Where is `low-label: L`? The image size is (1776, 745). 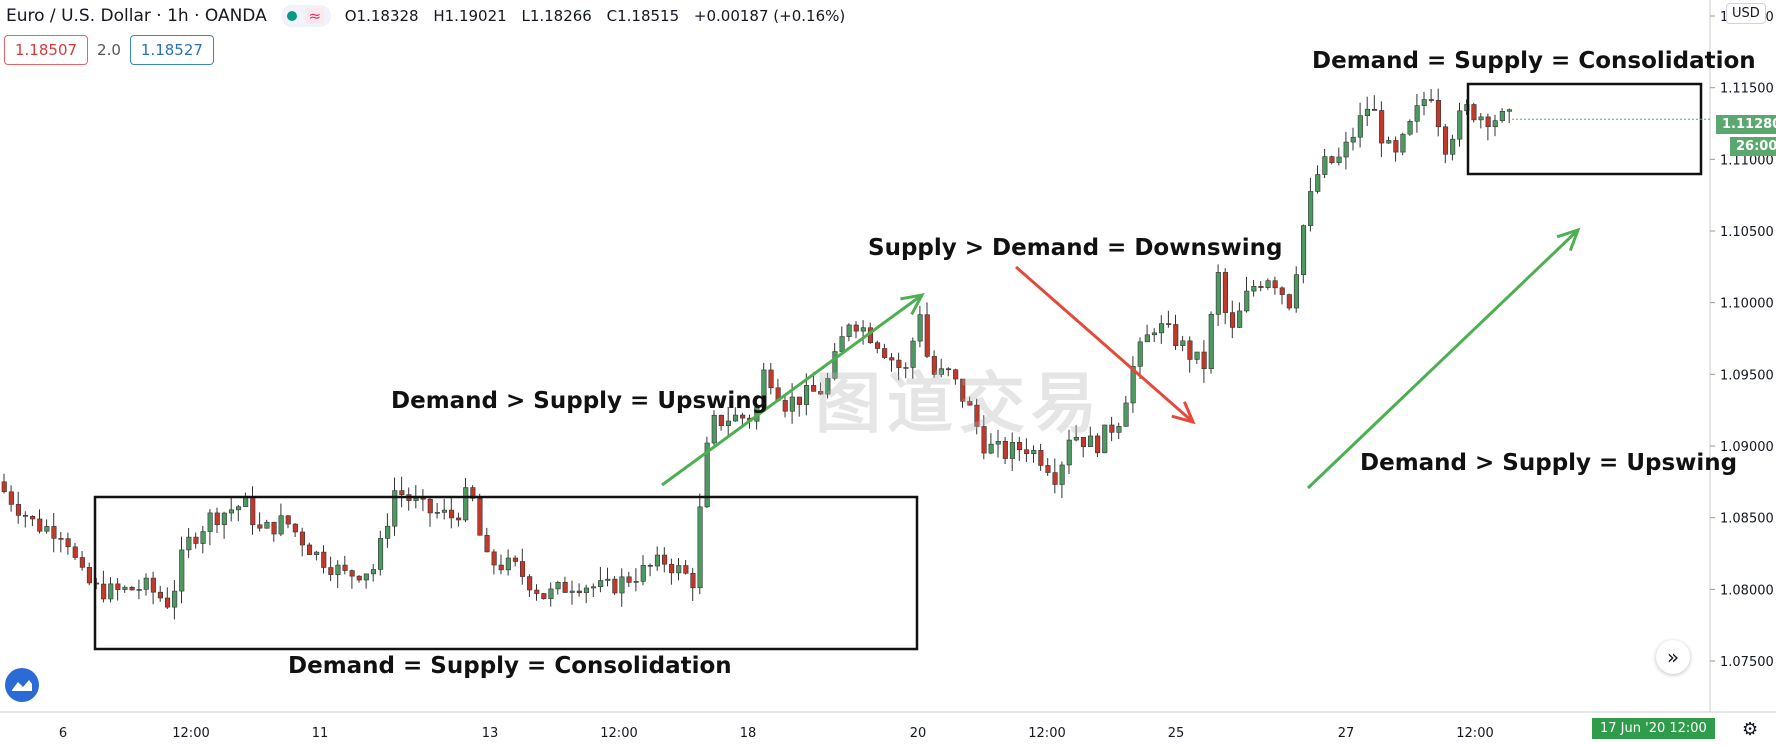 low-label: L is located at coordinates (525, 16).